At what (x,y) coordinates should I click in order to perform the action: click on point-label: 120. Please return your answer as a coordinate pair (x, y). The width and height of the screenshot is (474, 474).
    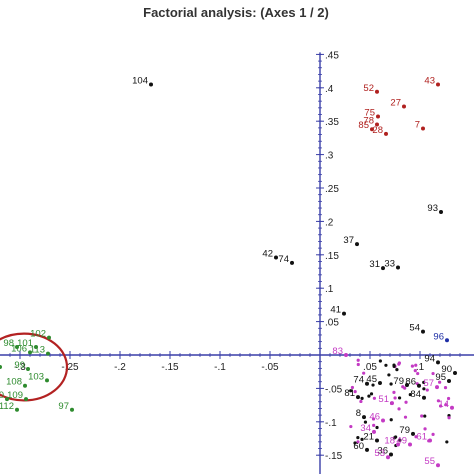
    Looking at the image, I should click on (2, 395).